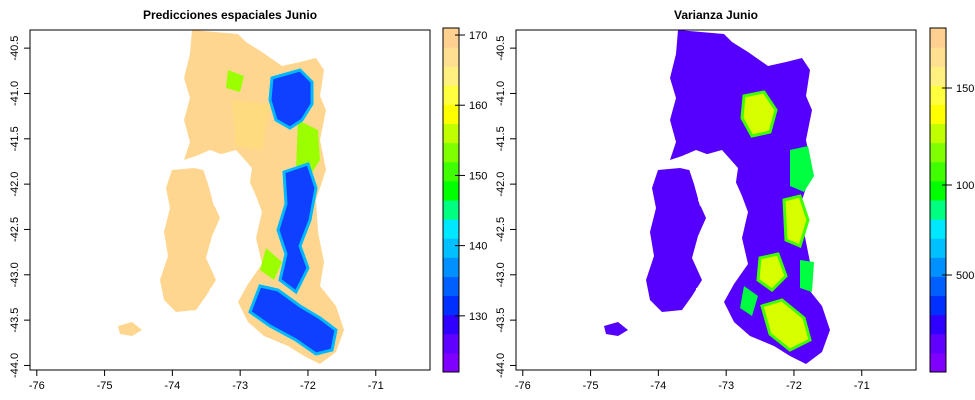 This screenshot has width=975, height=400. I want to click on colorbar-tick-label: 170, so click(478, 36).